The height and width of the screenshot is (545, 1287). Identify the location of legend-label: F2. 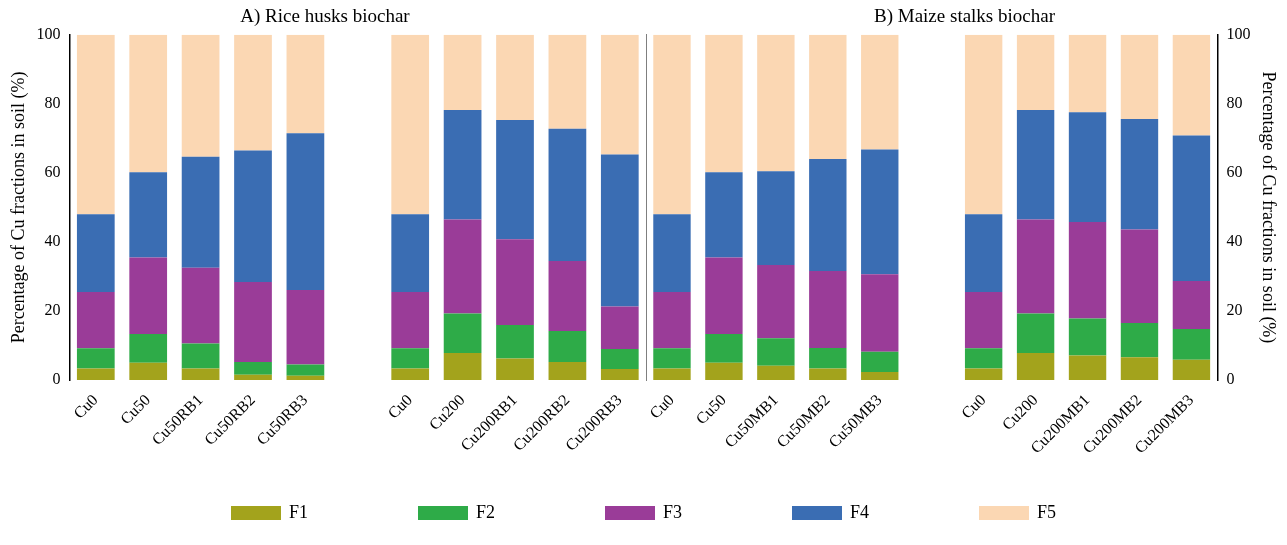
(485, 512).